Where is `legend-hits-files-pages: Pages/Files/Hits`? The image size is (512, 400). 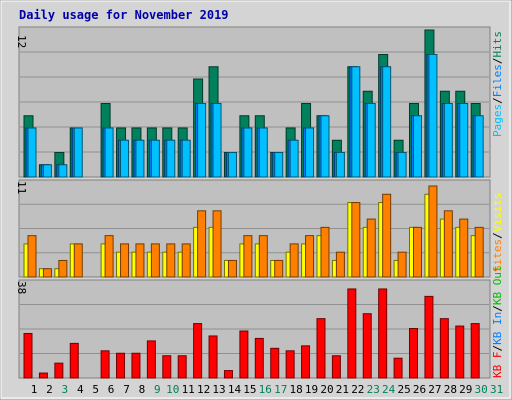
legend-hits-files-pages: Pages/Files/Hits is located at coordinates (497, 84).